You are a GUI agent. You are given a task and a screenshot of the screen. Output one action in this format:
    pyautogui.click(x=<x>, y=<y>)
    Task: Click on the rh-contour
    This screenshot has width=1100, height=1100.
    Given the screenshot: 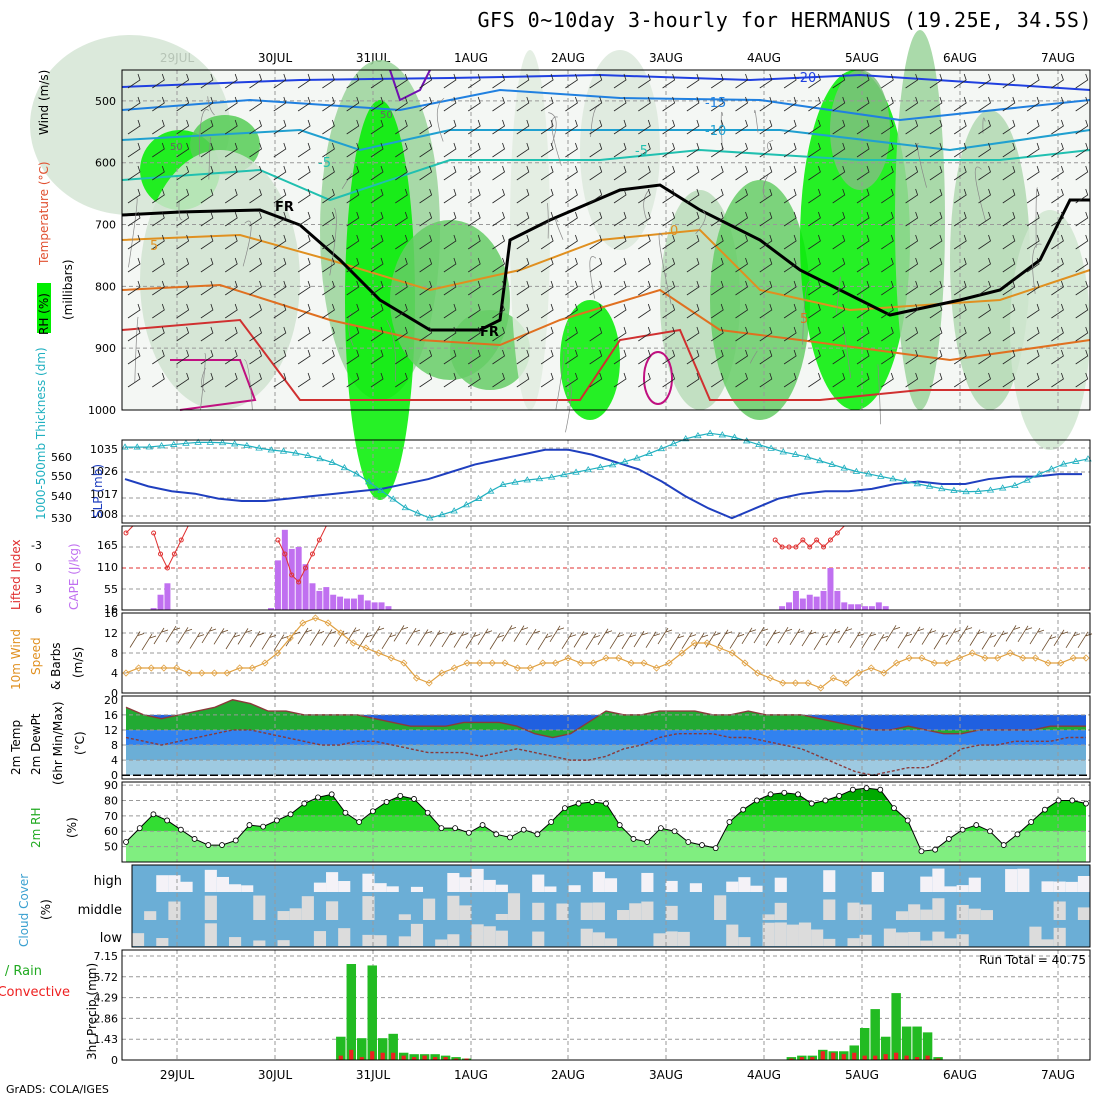 What is the action you would take?
    pyautogui.click(x=879, y=394)
    